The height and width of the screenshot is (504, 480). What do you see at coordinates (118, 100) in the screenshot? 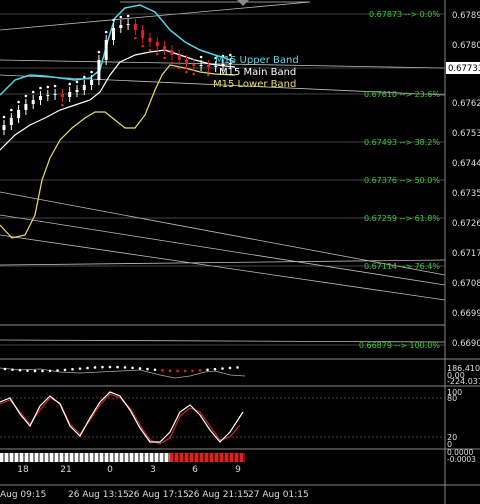
I see `main-band-line` at bounding box center [118, 100].